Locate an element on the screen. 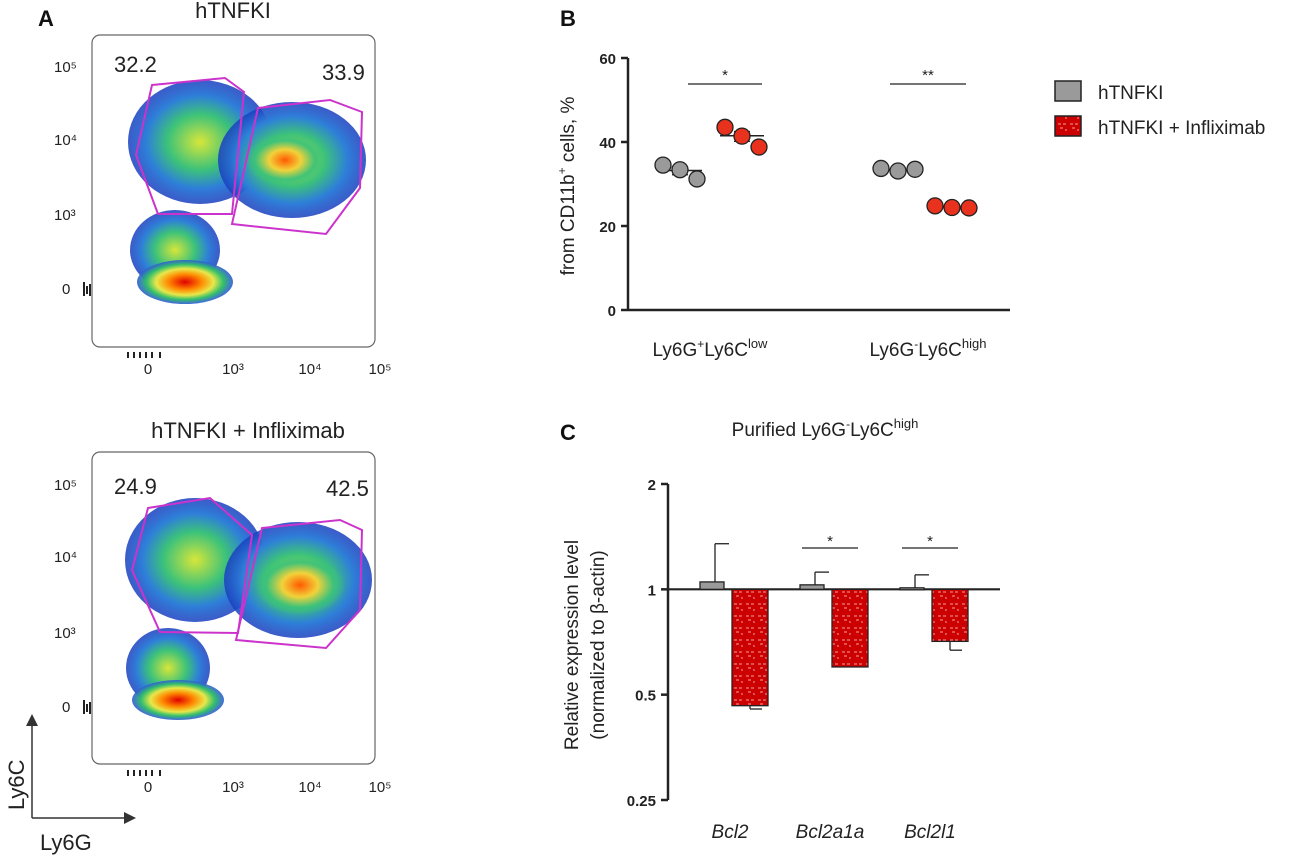 The width and height of the screenshot is (1313, 856). gate-right-value: 33.9 is located at coordinates (343, 72).